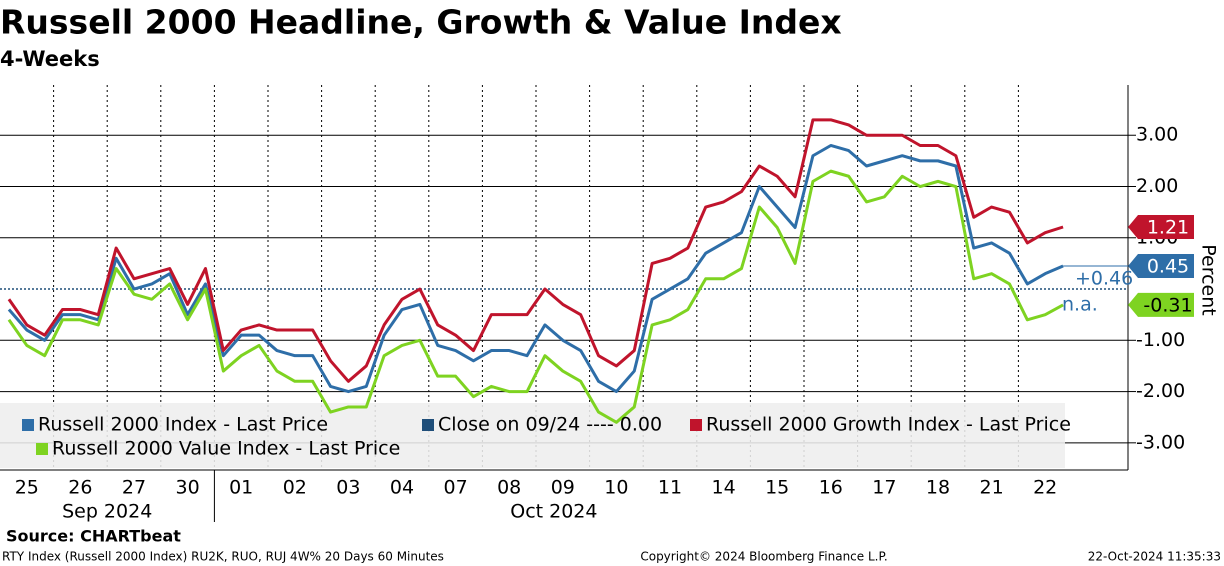  Describe the element at coordinates (550, 425) in the screenshot. I see `legend-label: Close on 09/24 ---- 0.00` at that location.